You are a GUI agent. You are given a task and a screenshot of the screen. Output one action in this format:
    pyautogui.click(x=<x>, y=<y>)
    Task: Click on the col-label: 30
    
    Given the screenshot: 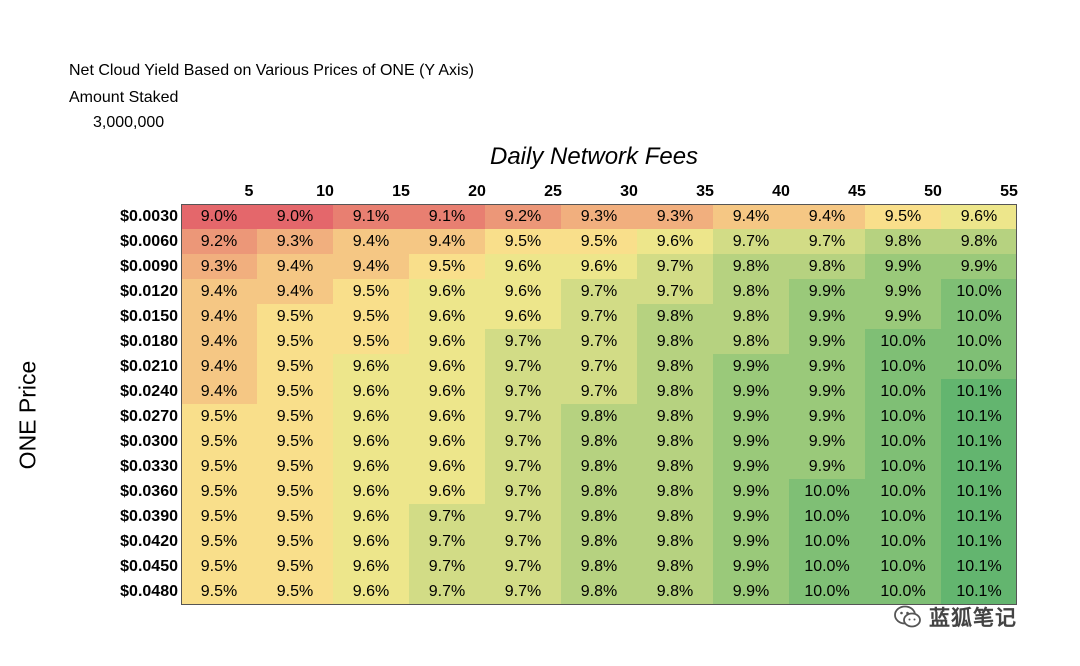 What is the action you would take?
    pyautogui.click(x=629, y=191)
    